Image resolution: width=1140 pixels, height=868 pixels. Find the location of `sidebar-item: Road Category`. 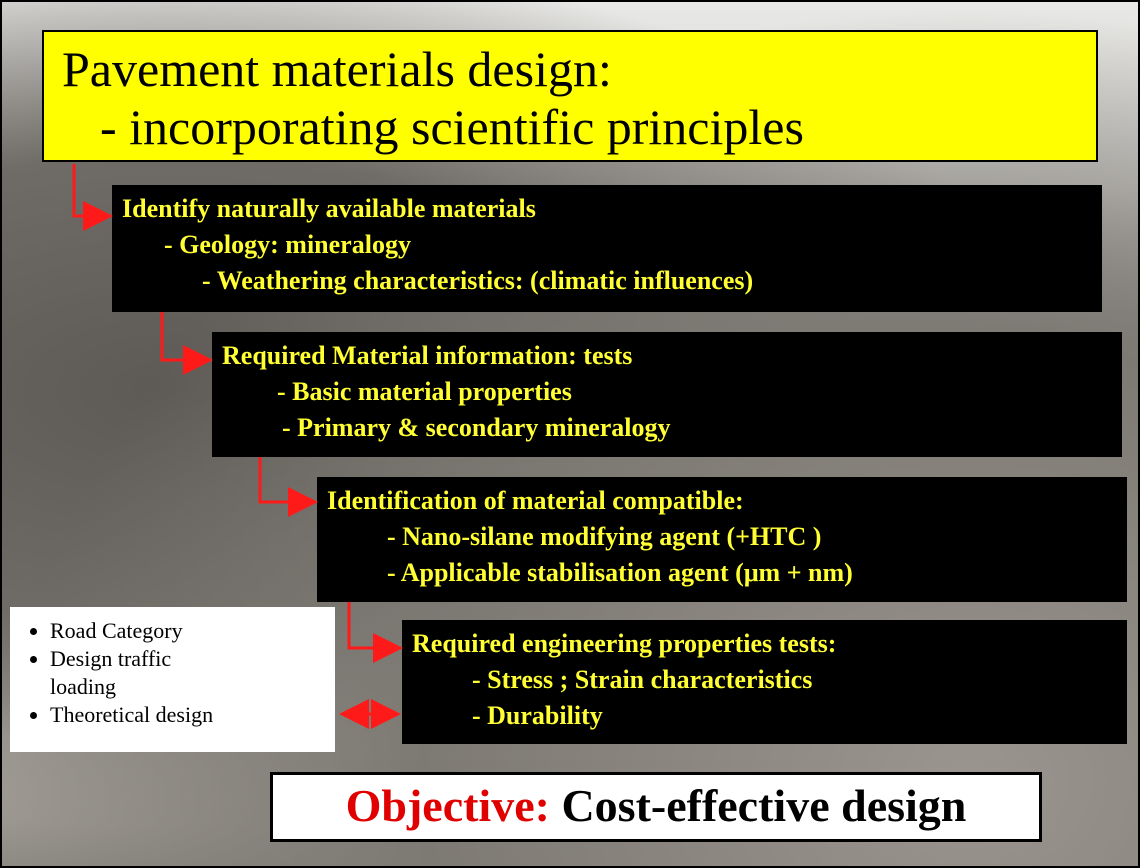

sidebar-item: Road Category is located at coordinates (125, 631).